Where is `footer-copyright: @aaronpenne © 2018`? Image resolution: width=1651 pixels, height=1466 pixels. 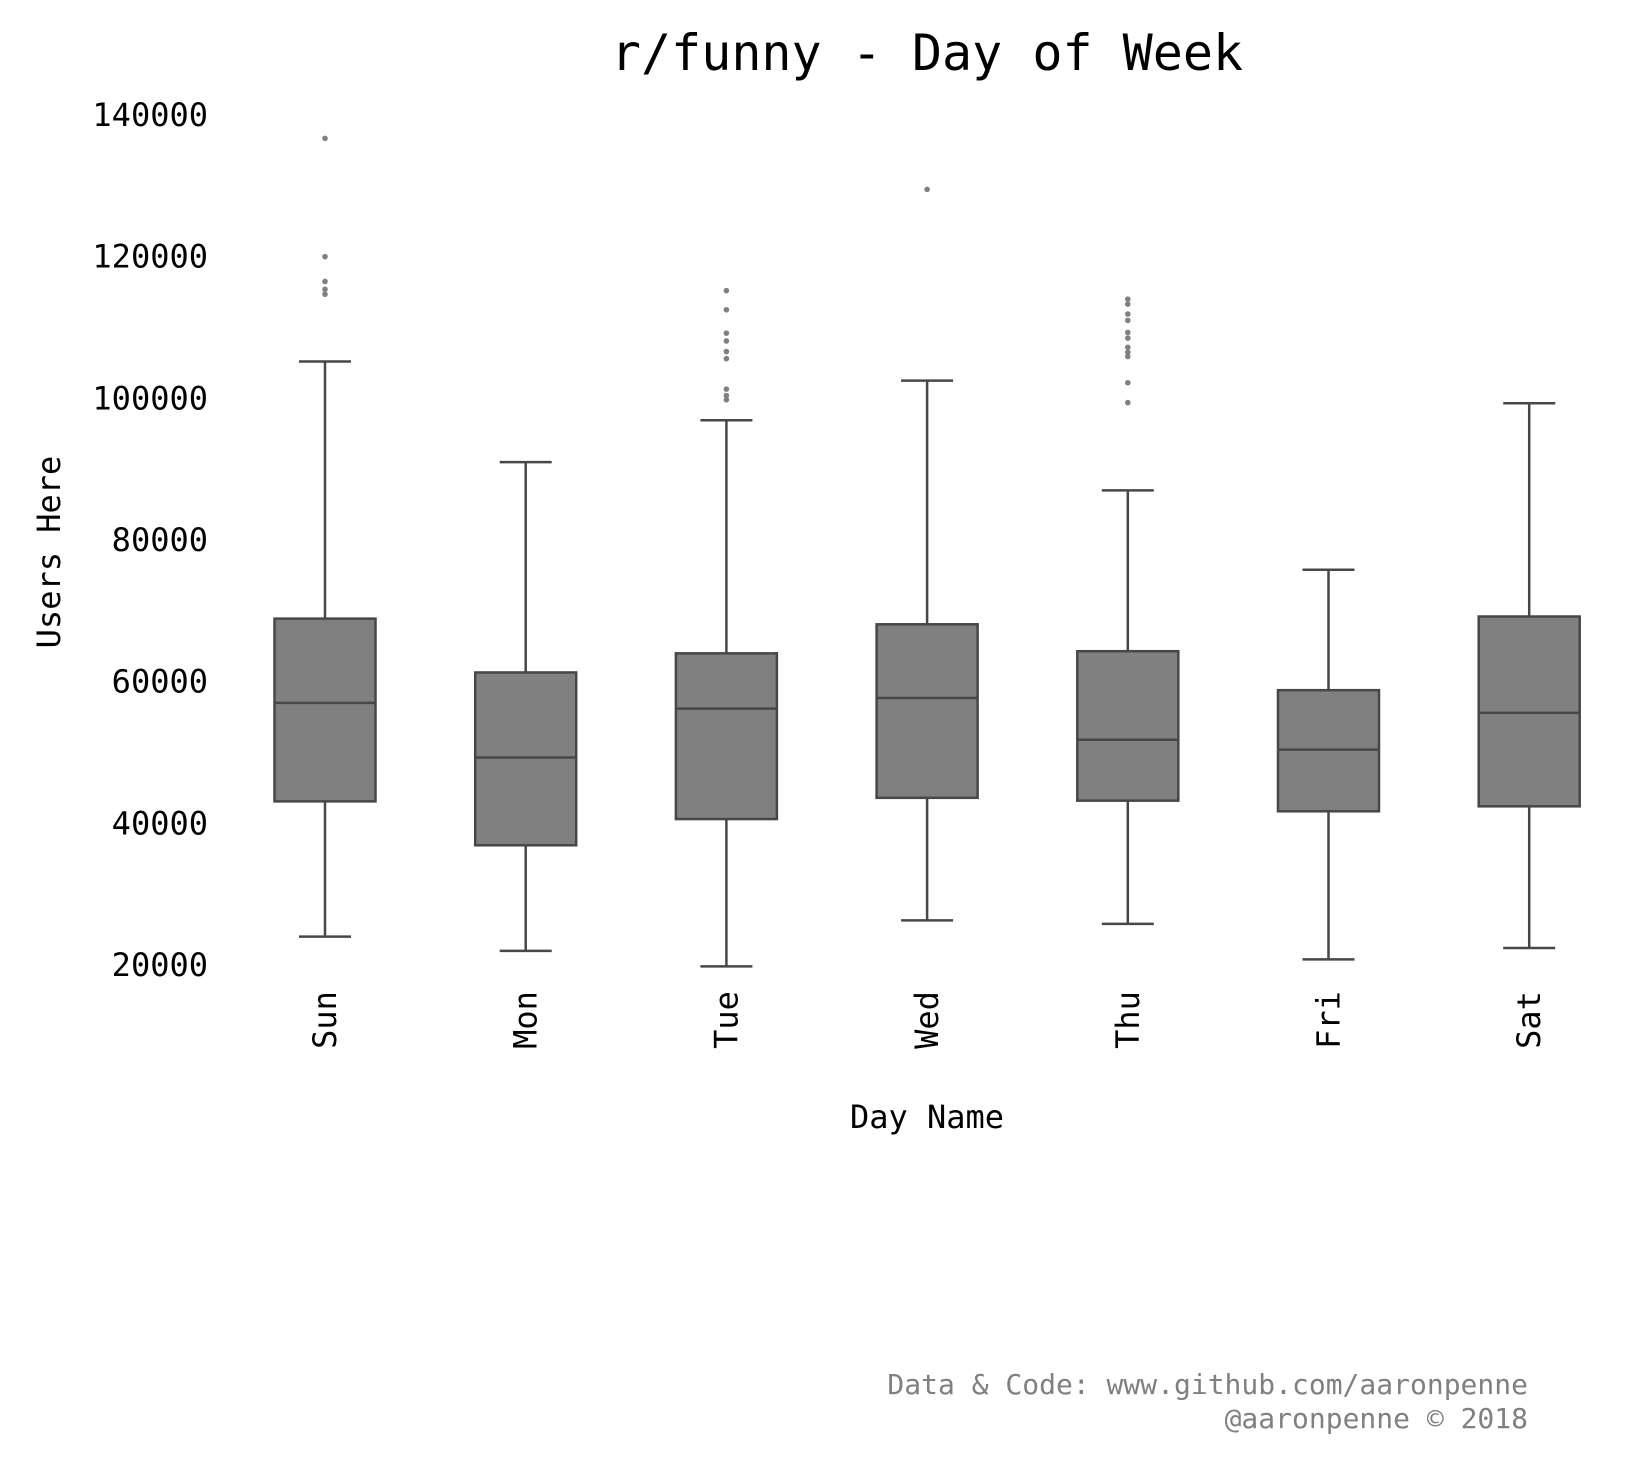
footer-copyright: @aaronpenne © 2018 is located at coordinates (1376, 1418).